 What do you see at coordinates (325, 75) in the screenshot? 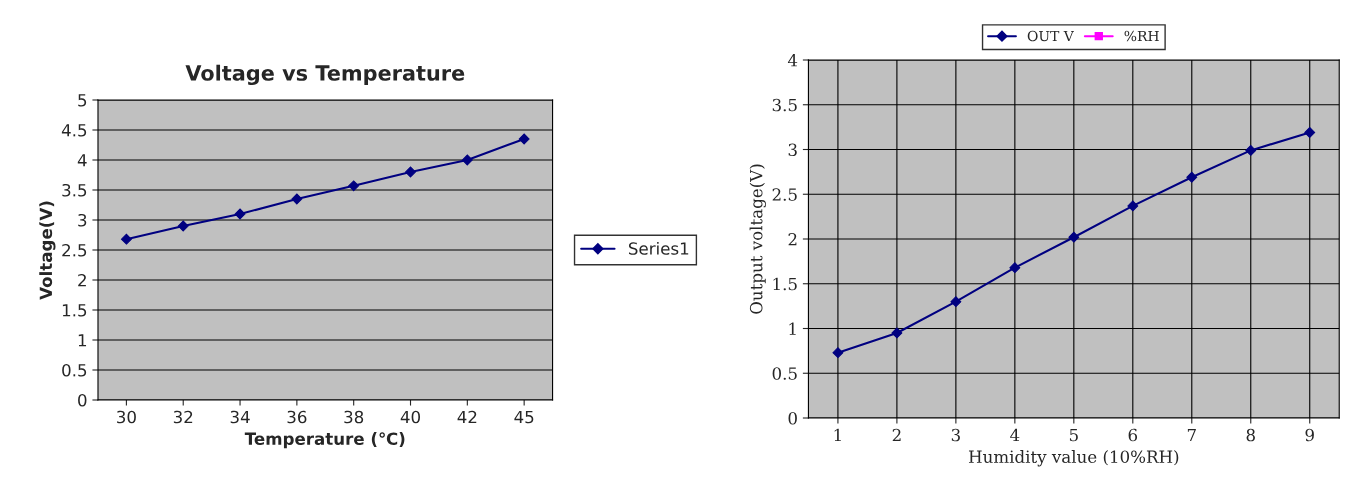
I see `chart-title: Voltage vs Temperature` at bounding box center [325, 75].